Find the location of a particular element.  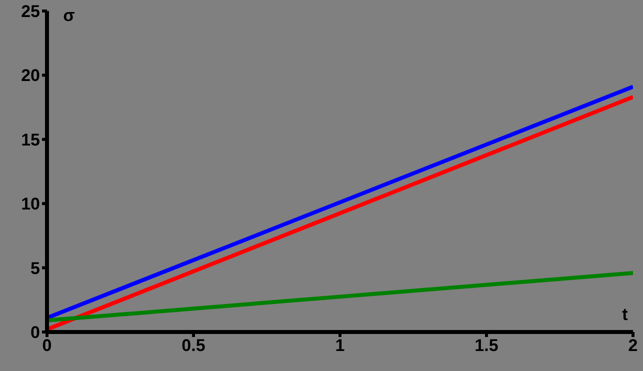

x-tick-label: 1.5 is located at coordinates (486, 346).